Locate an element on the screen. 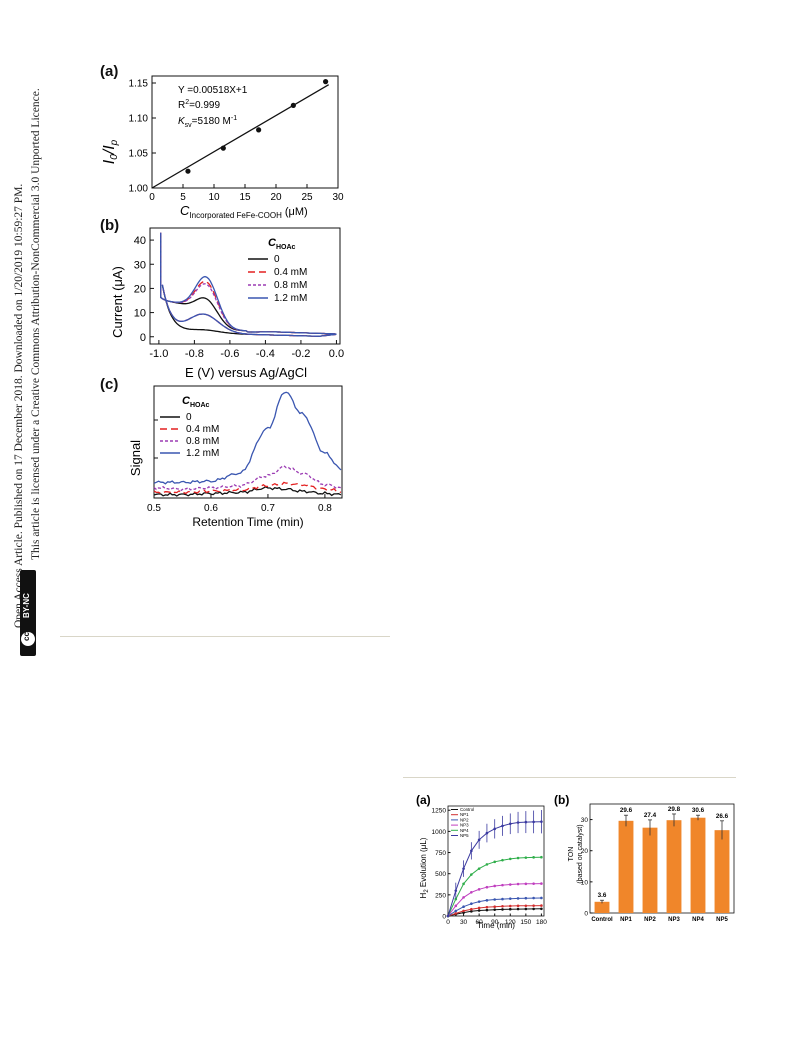  category-label: NP2 is located at coordinates (650, 920).